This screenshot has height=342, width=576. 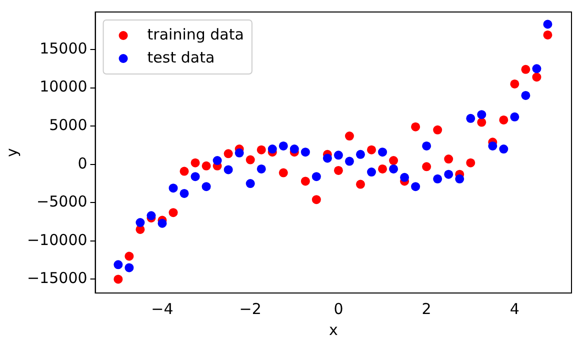 I want to click on legend-label: training data, so click(x=195, y=34).